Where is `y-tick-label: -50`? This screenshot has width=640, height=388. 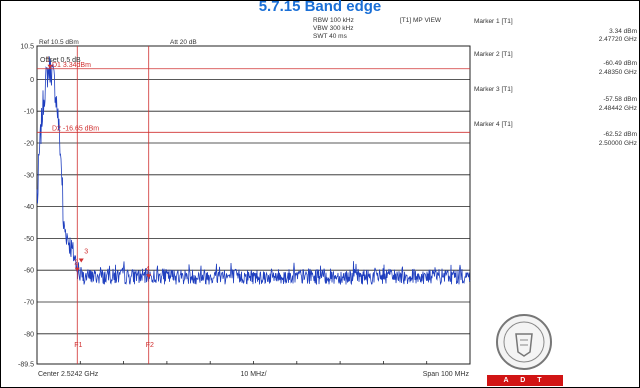 y-tick-label: -50 is located at coordinates (29, 239).